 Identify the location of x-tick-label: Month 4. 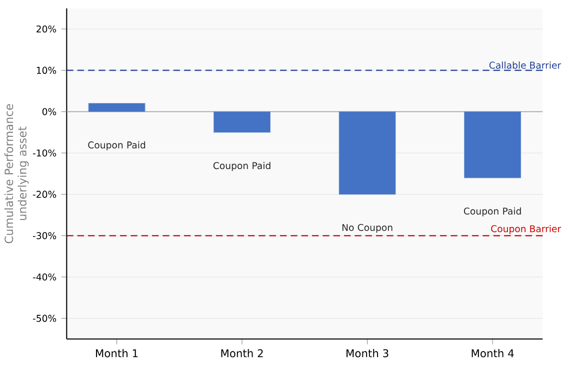
(493, 353).